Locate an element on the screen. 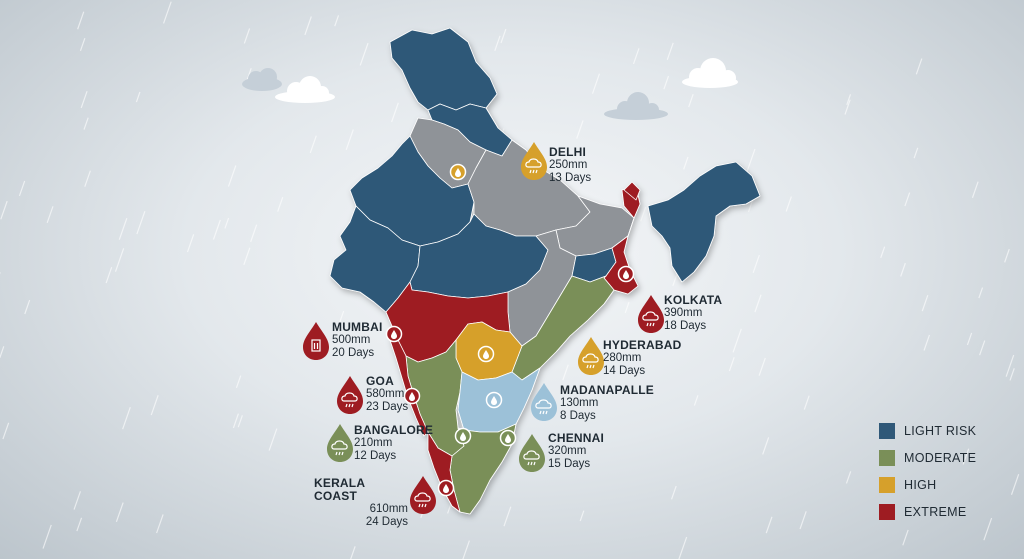 The image size is (1024, 559). city-rainfall: 210mm is located at coordinates (373, 443).